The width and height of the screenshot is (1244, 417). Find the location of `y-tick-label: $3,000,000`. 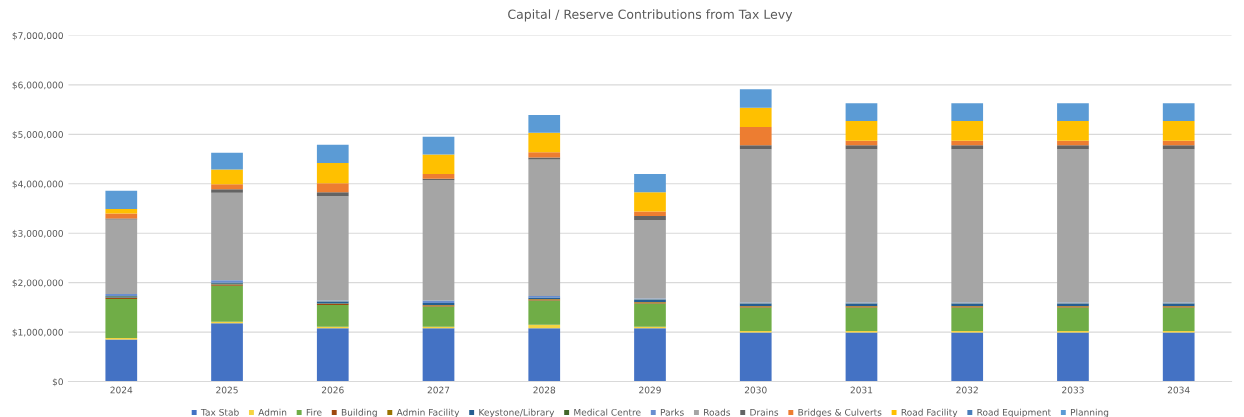

y-tick-label: $3,000,000 is located at coordinates (37, 233).